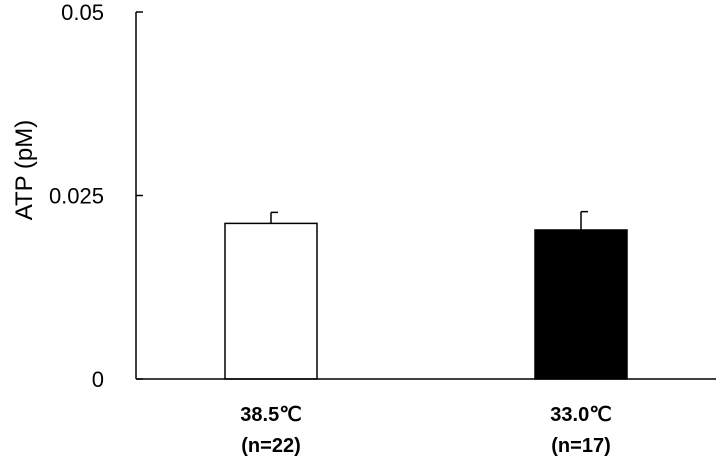  Describe the element at coordinates (580, 415) in the screenshot. I see `category-label: 33.0℃` at that location.